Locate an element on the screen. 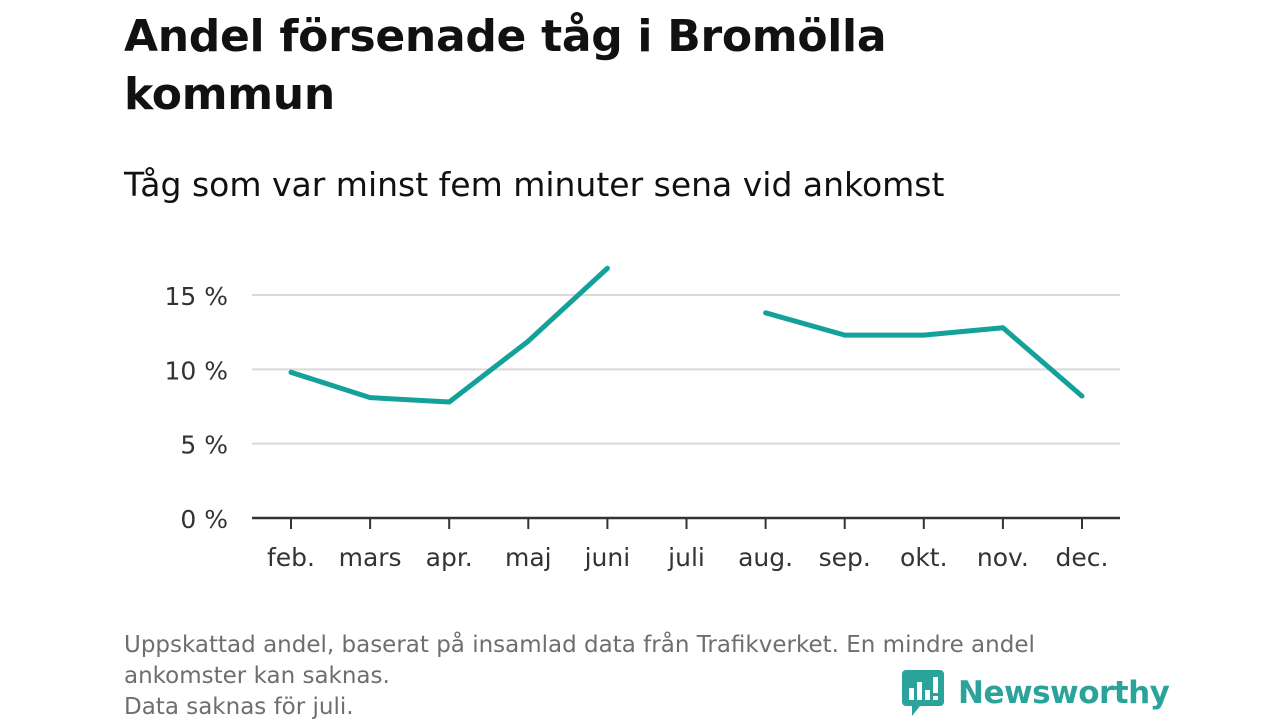 Image resolution: width=1280 pixels, height=720 pixels. y-tick-label: 0 % is located at coordinates (204, 519).